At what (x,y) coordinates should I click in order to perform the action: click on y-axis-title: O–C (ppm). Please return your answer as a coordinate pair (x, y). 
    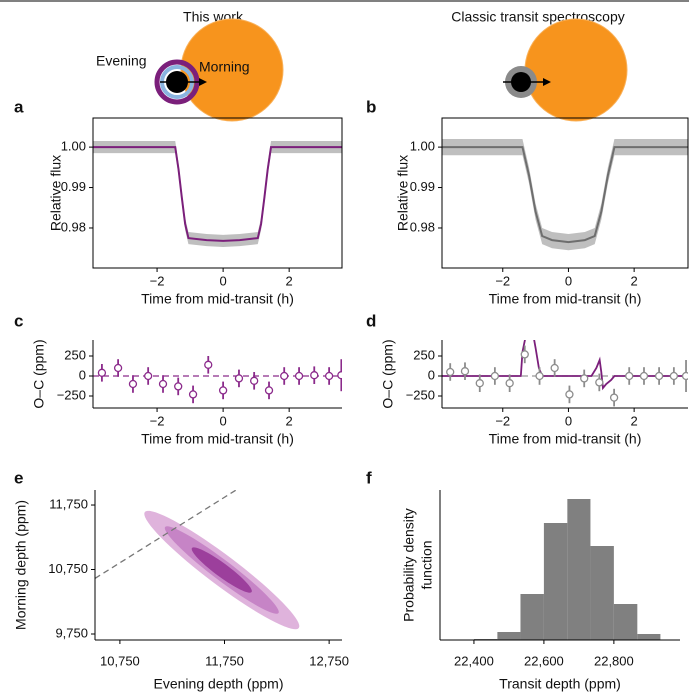
    Looking at the image, I should click on (39, 373).